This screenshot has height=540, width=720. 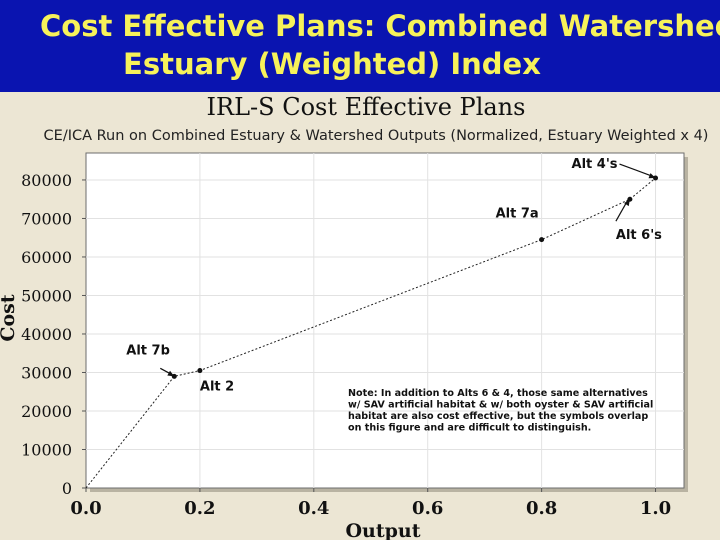 I want to click on x-tick-label: 0.8, so click(x=541, y=508).